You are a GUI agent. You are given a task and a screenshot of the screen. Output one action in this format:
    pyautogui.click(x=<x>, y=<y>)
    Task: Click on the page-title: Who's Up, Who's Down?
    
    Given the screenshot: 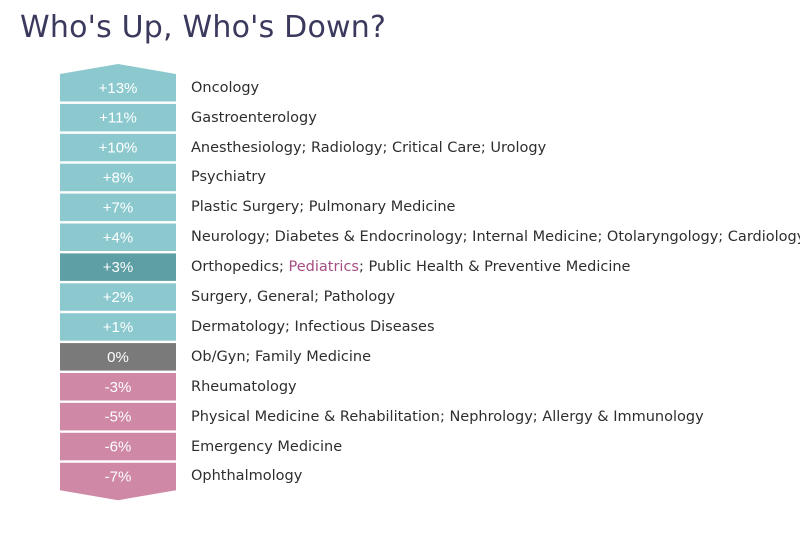 What is the action you would take?
    pyautogui.click(x=203, y=27)
    